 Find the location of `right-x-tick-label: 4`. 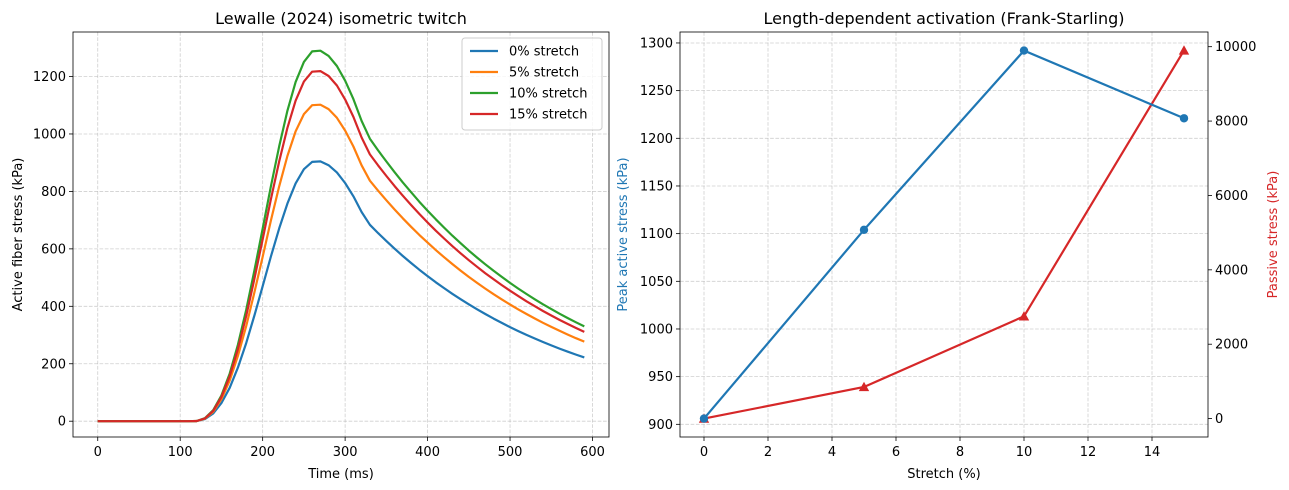

right-x-tick-label: 4 is located at coordinates (832, 452).